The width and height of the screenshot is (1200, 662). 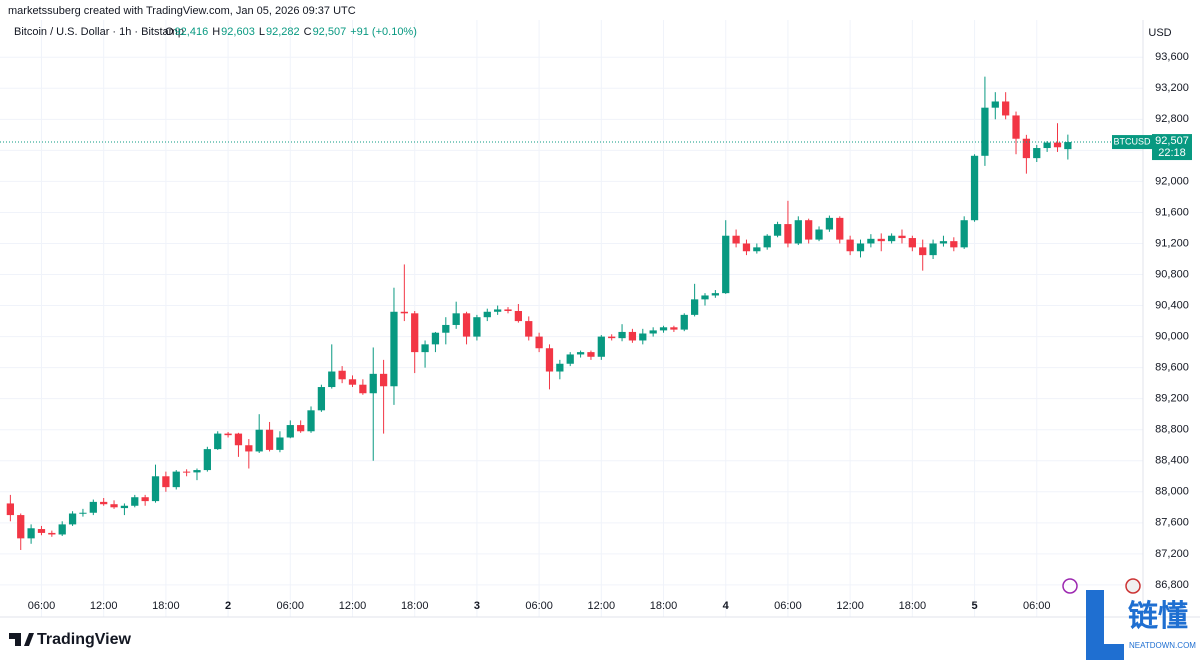 What do you see at coordinates (1172, 119) in the screenshot?
I see `y-tick-label: 92,800` at bounding box center [1172, 119].